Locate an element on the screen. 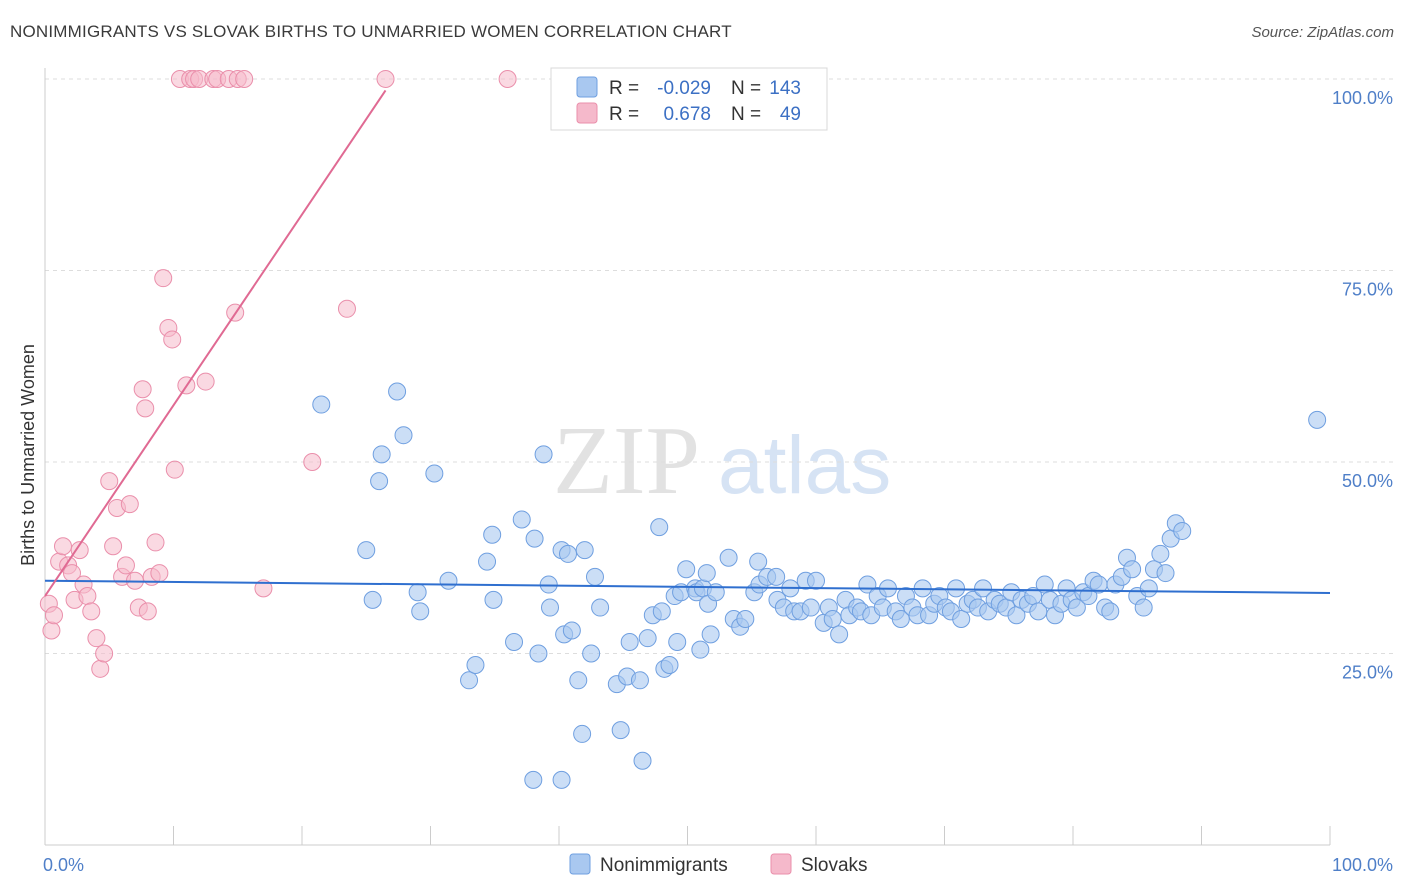 Image resolution: width=1406 pixels, height=892 pixels. nonimmigrants-trend-line is located at coordinates (687, 586).